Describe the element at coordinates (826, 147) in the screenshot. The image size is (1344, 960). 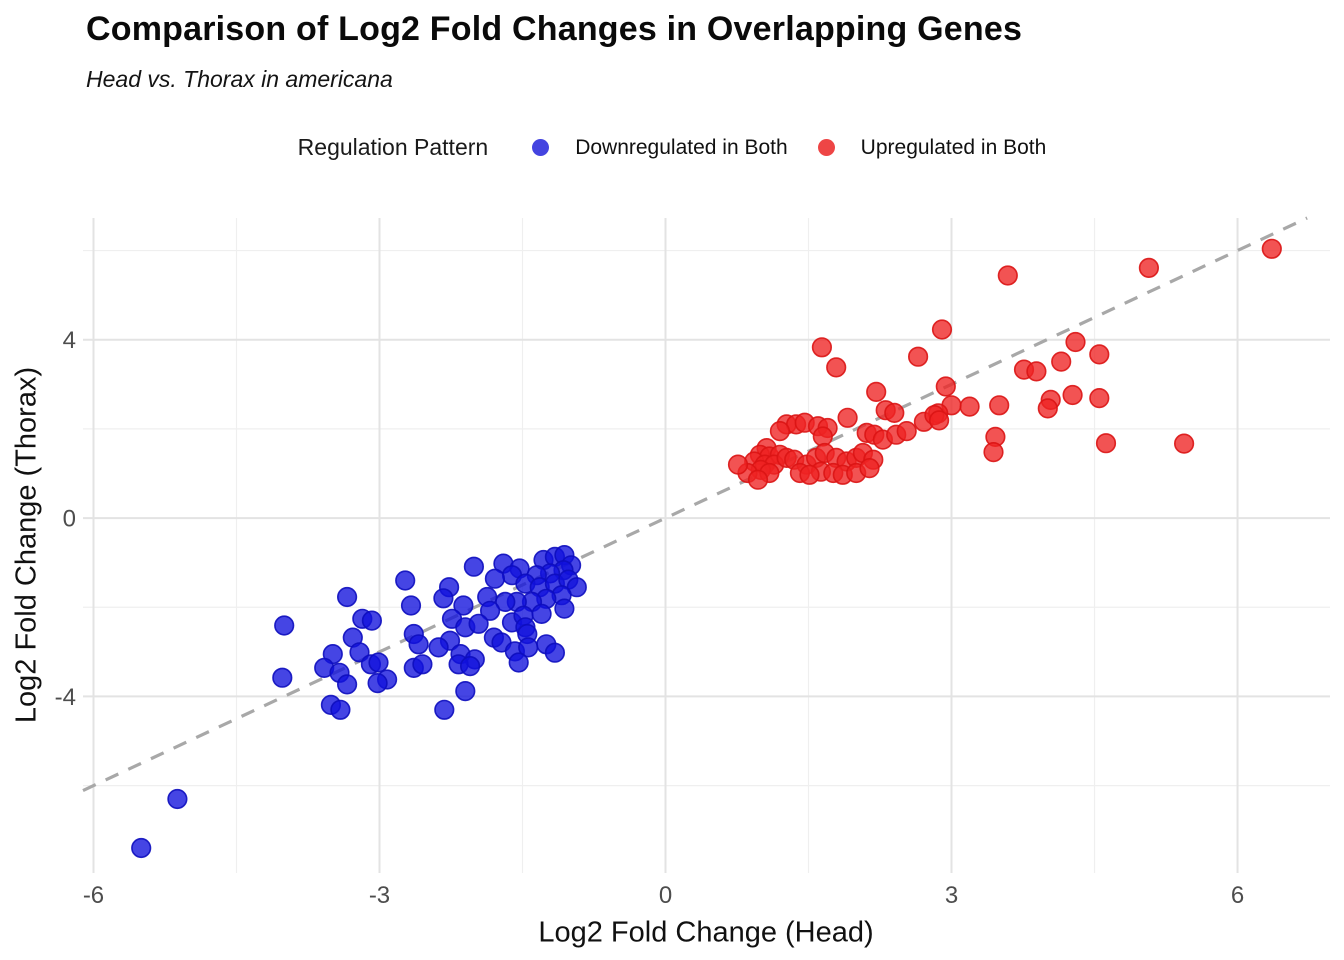
I see `legend-dot-upregulated-icon` at that location.